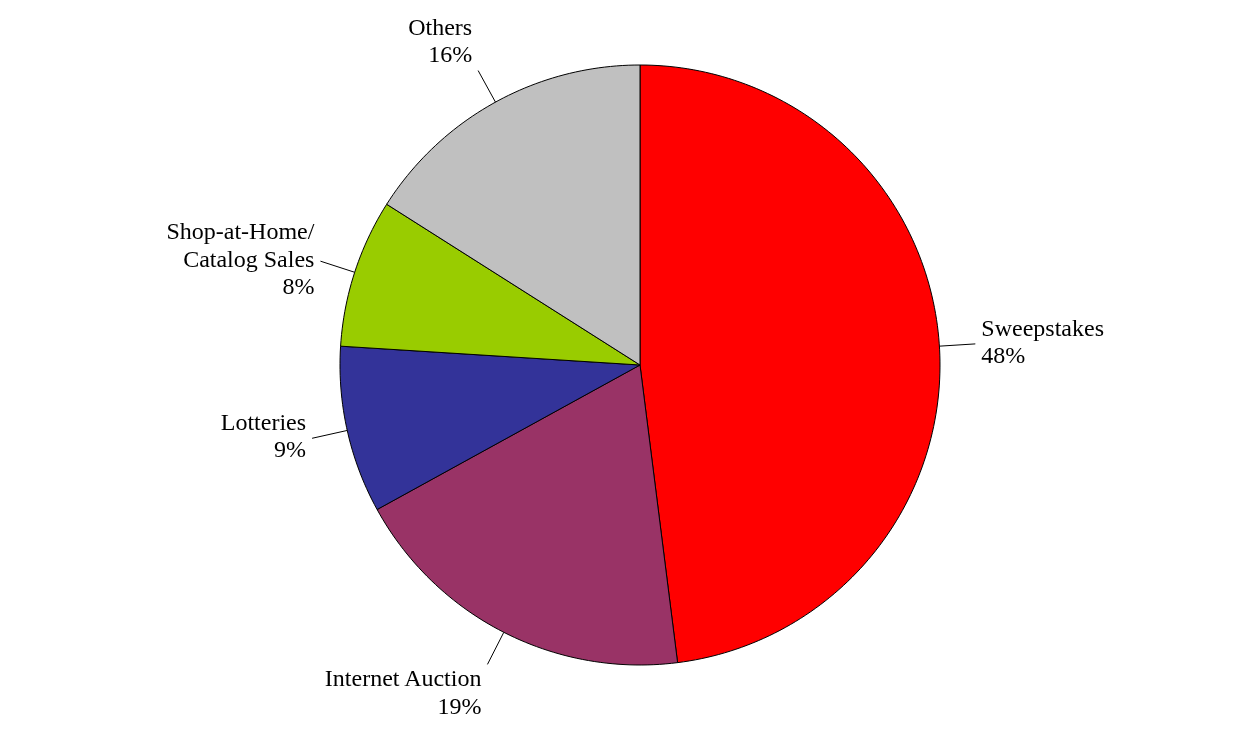  I want to click on slice-label: Shop-at-Home/Catalog Sales, so click(240, 244).